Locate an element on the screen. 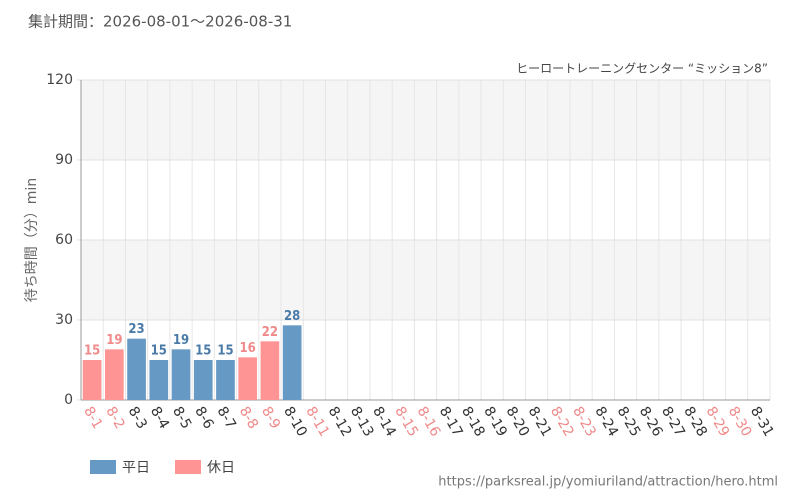 Image resolution: width=800 pixels, height=500 pixels. y-axis-label: 待ち時間（分）min is located at coordinates (32, 240).